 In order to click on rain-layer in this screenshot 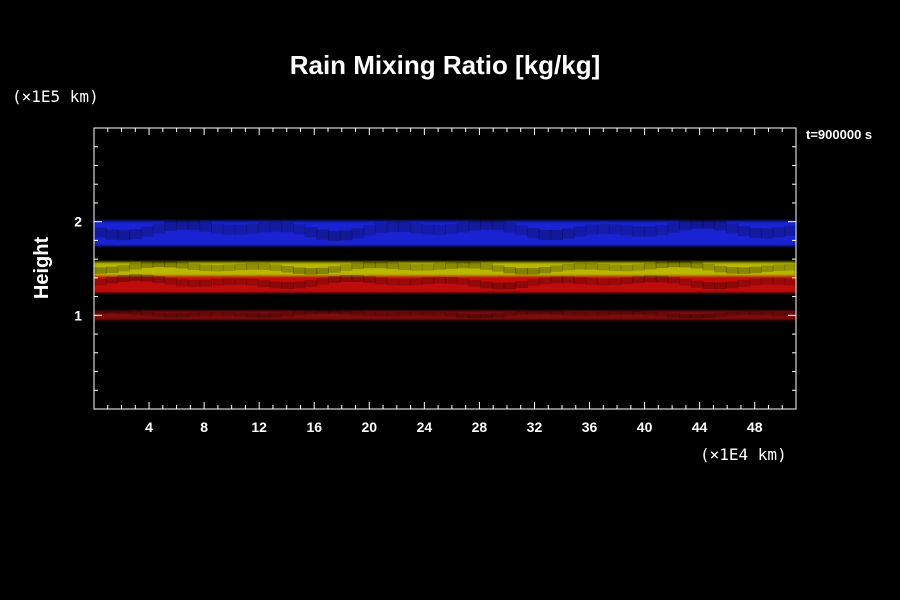, I will do `click(445, 283)`.